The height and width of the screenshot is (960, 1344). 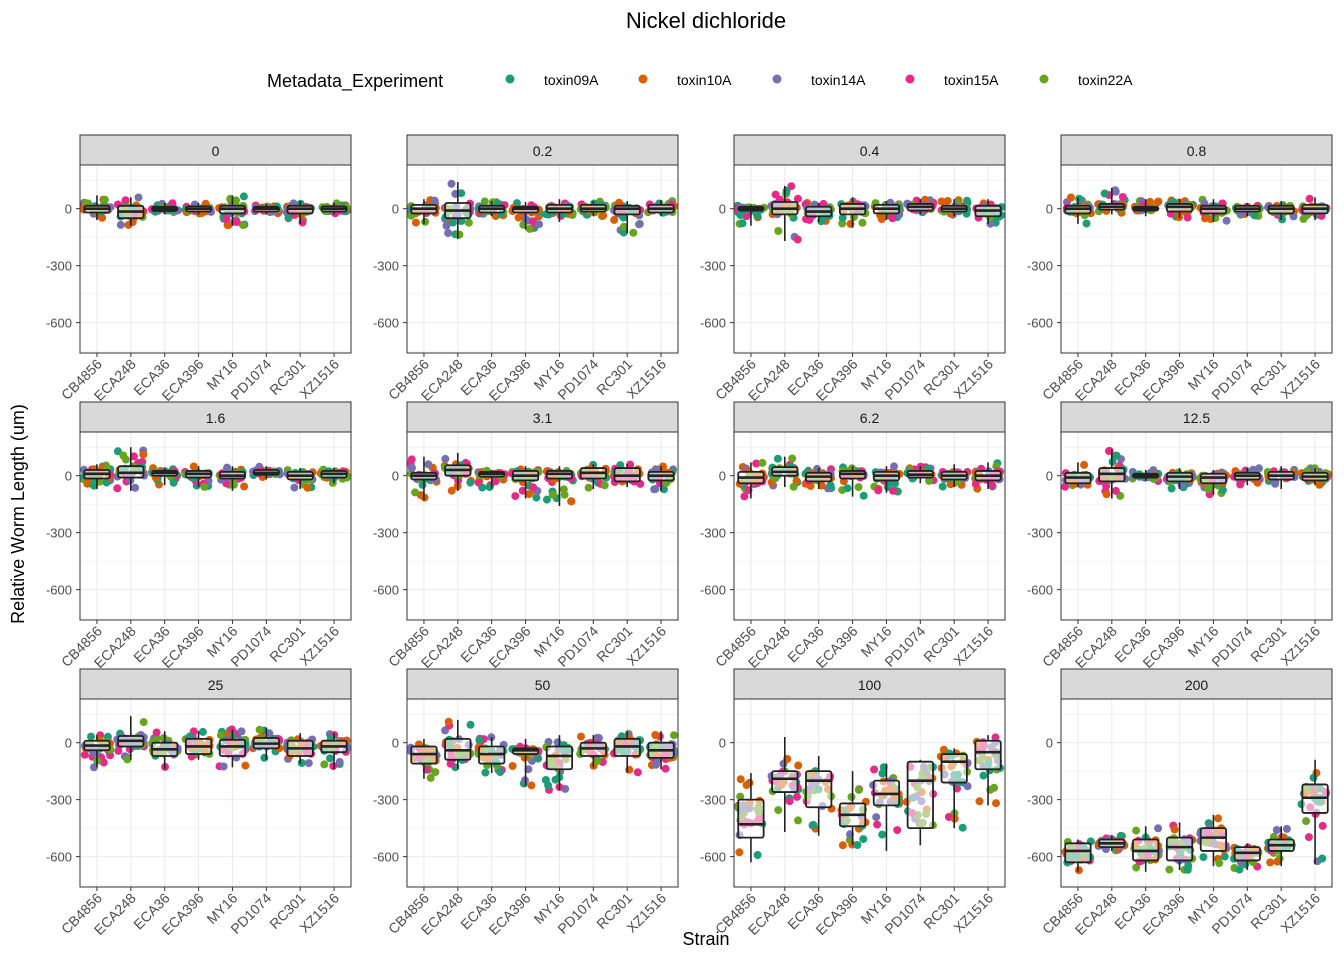 What do you see at coordinates (216, 418) in the screenshot?
I see `facet-label: 1.6` at bounding box center [216, 418].